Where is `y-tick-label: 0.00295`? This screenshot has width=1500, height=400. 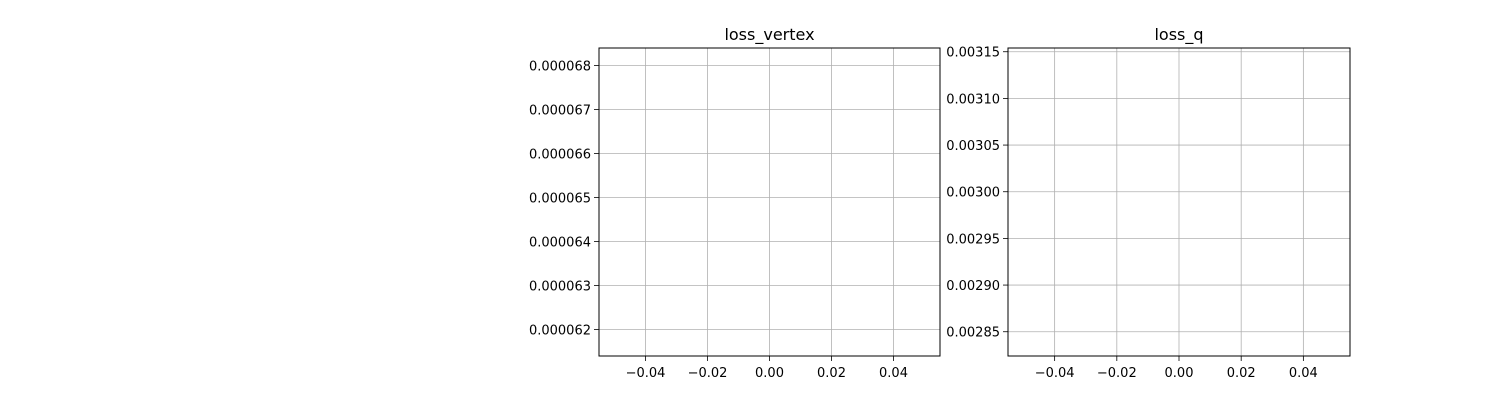 y-tick-label: 0.00295 is located at coordinates (973, 239).